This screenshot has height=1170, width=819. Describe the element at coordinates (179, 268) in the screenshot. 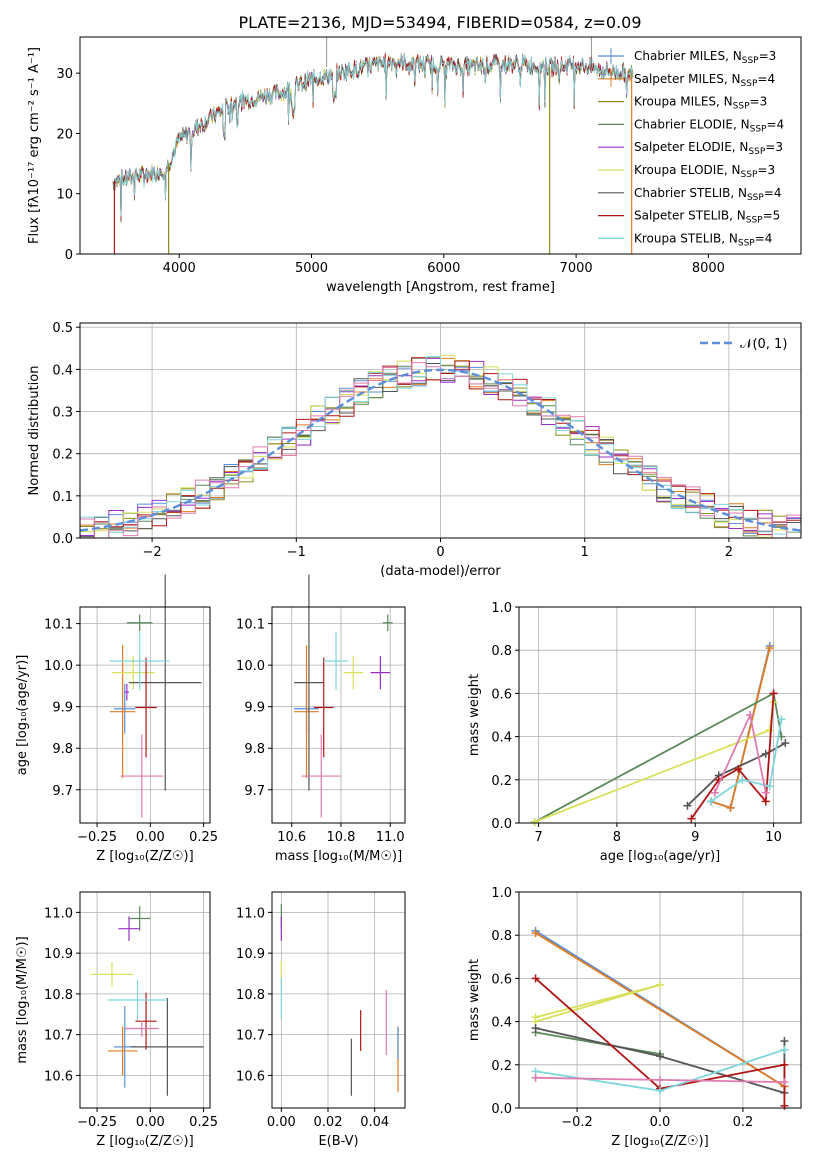

I see `x-tick-label: 4000` at that location.